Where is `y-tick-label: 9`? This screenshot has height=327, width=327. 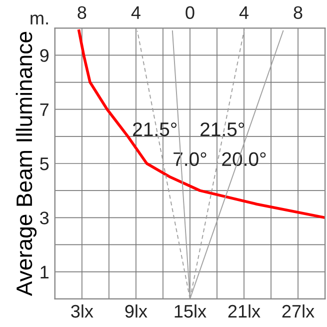
y-tick-label: 9 is located at coordinates (44, 55).